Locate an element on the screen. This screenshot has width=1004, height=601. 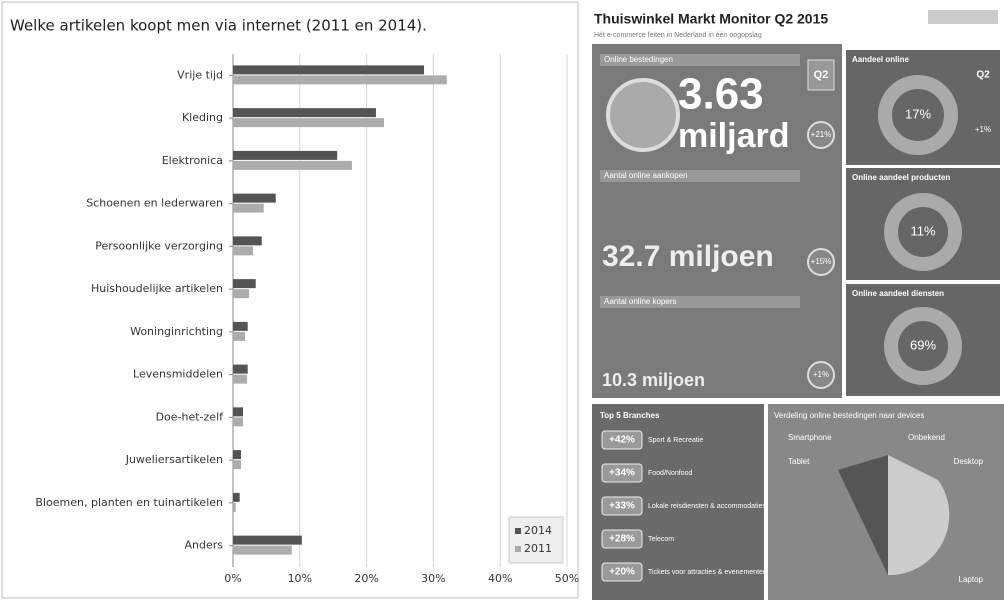
branch-name: Sport & Recreatie is located at coordinates (675, 440).